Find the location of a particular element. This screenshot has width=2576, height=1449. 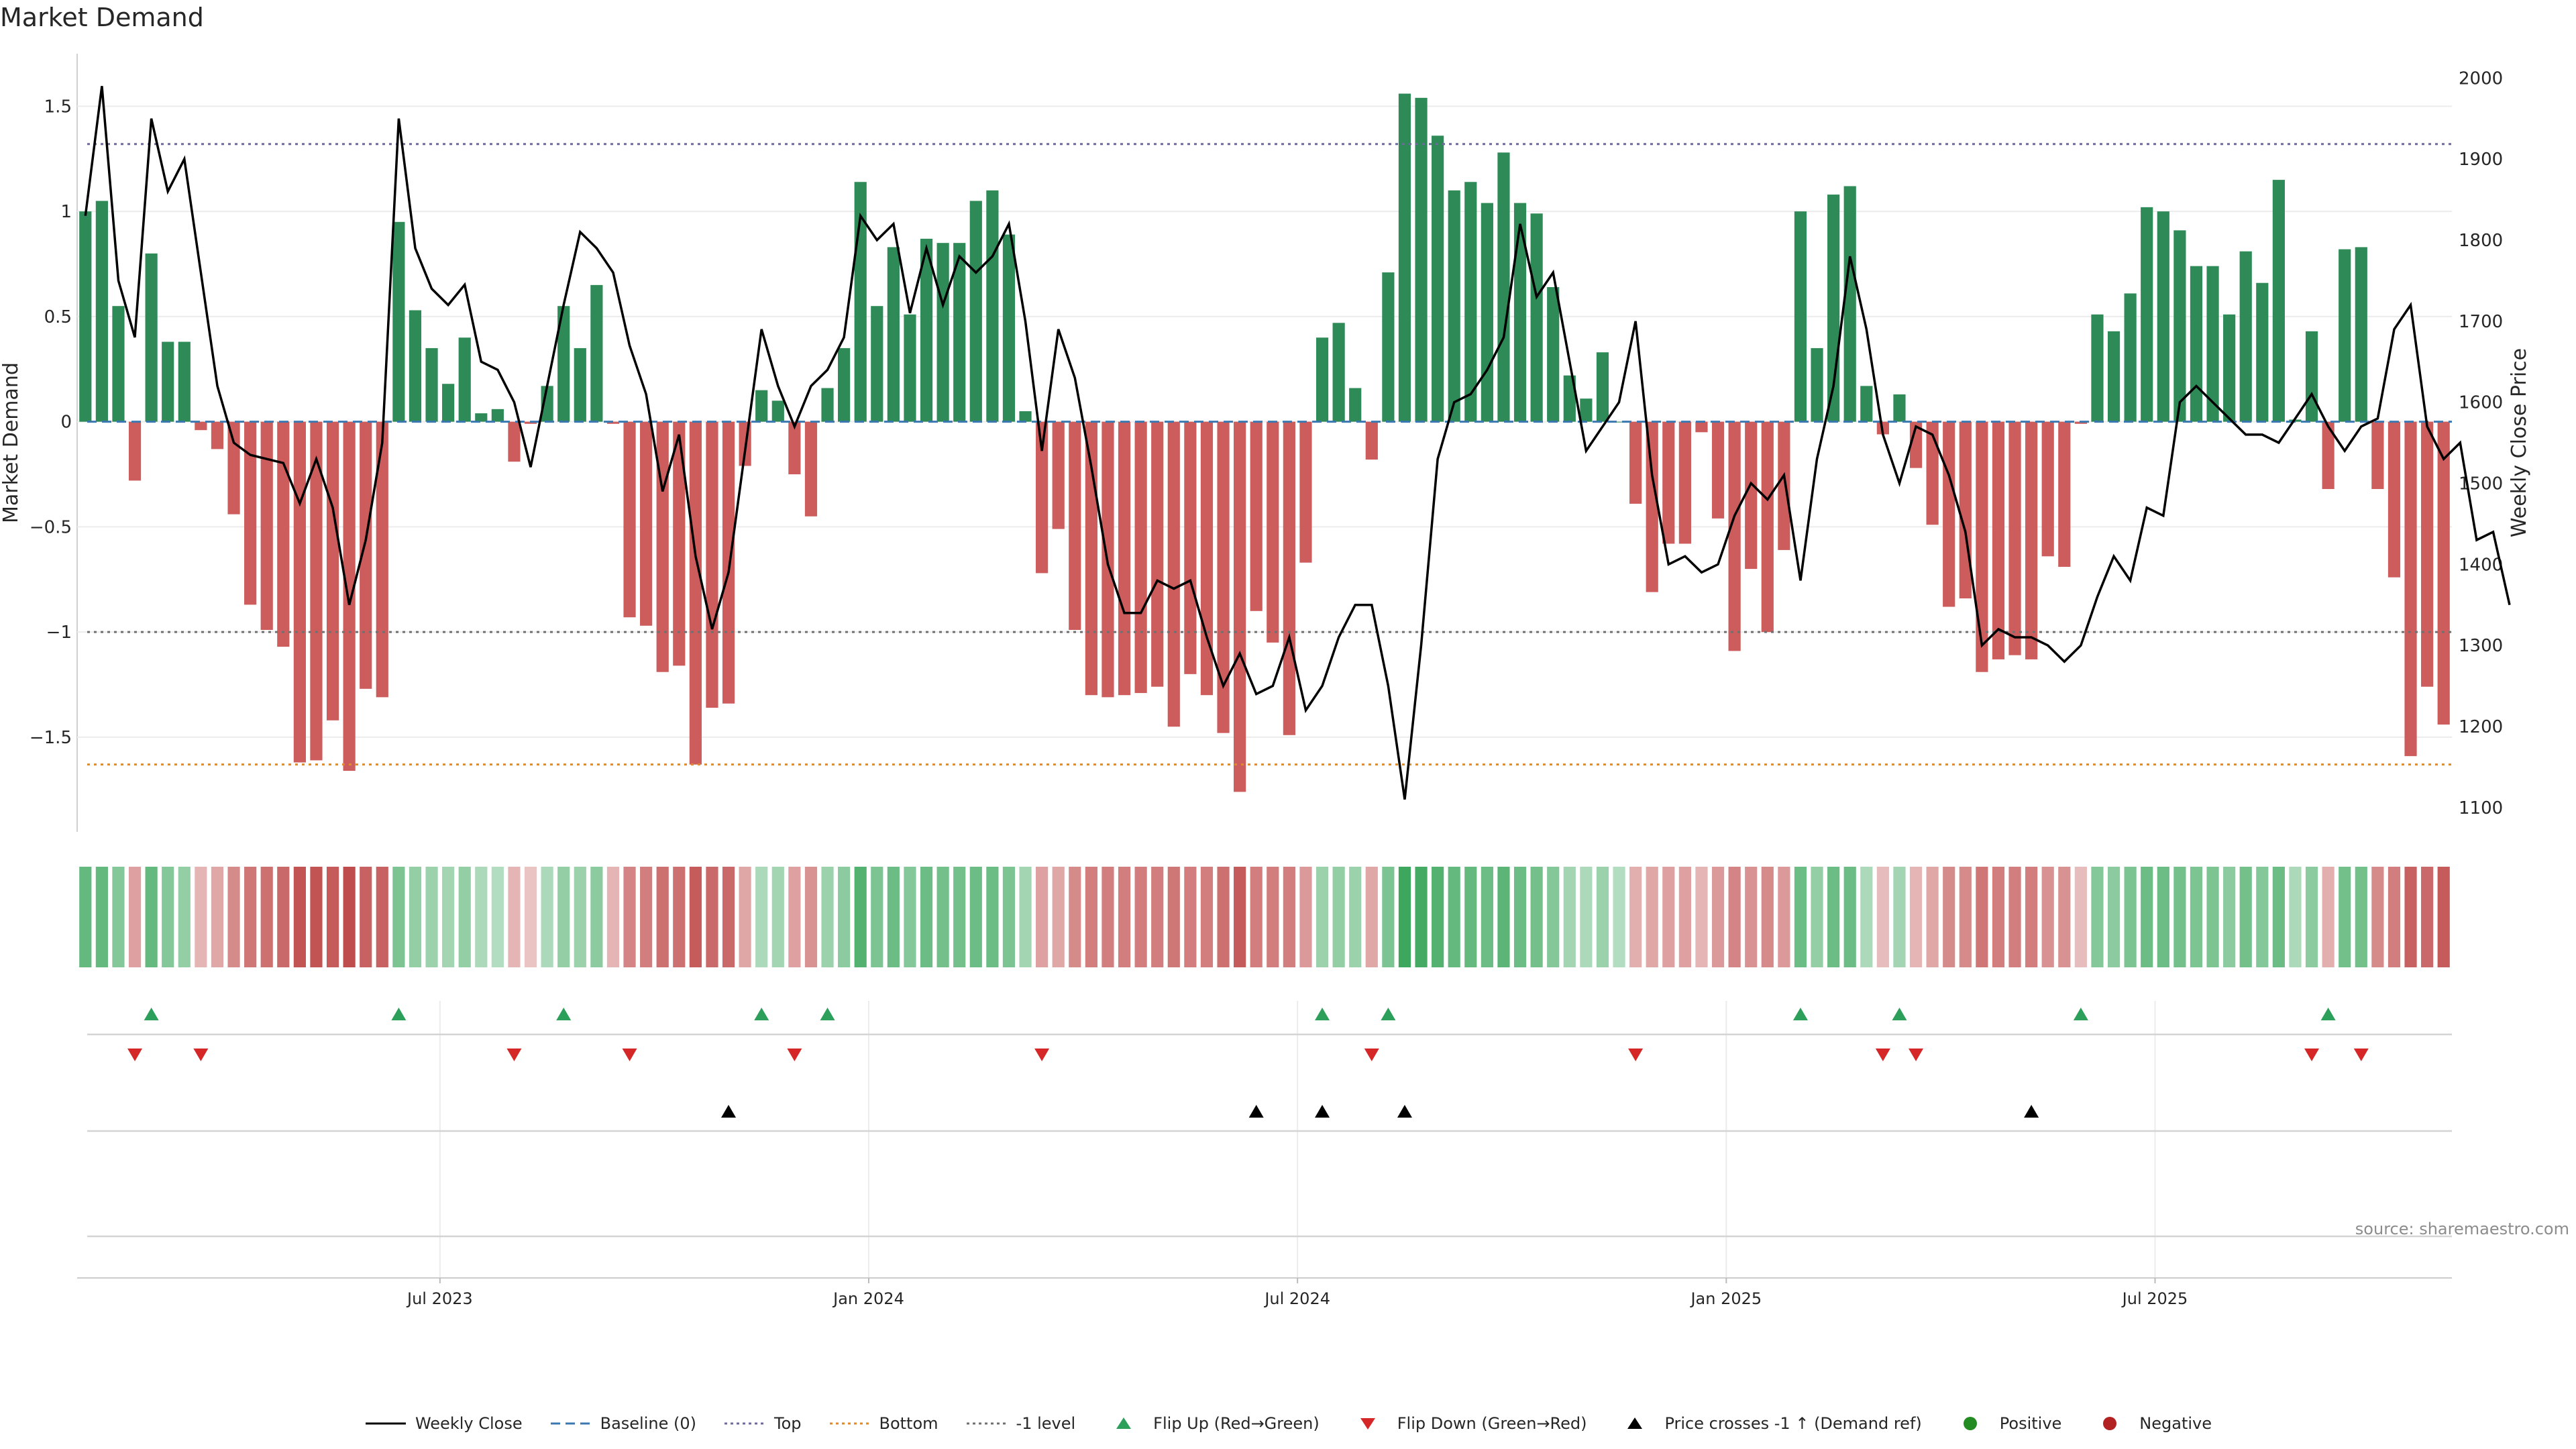

legend-negative-icon is located at coordinates (2110, 1423).